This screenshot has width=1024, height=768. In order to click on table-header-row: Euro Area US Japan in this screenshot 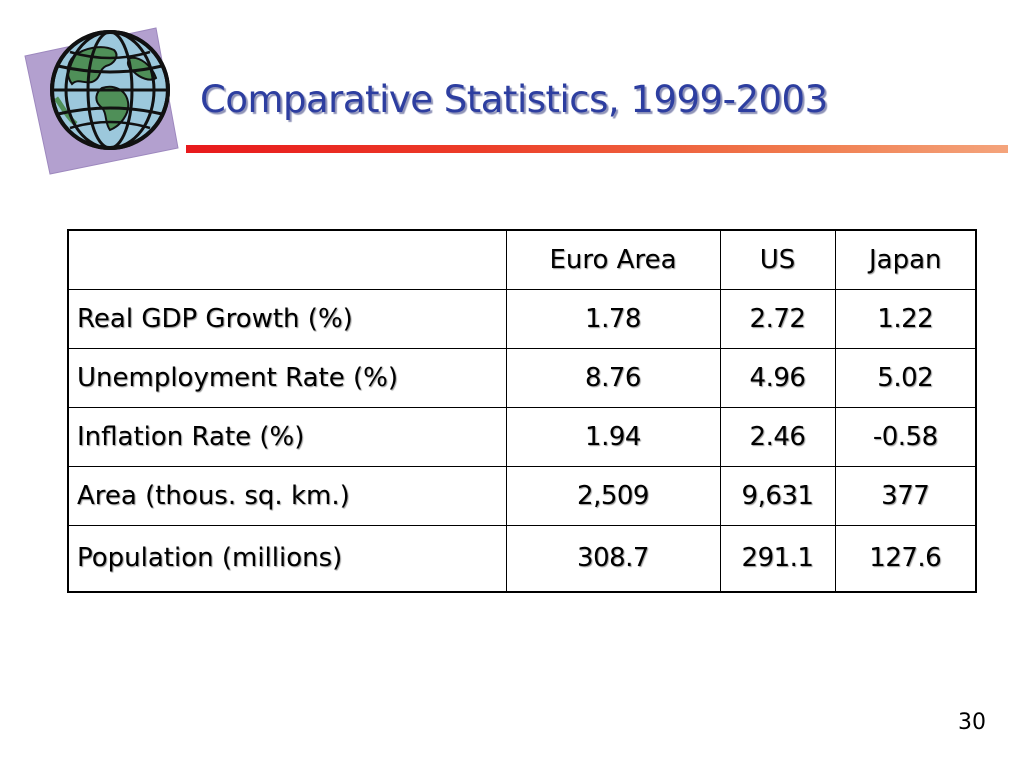, I will do `click(522, 259)`.